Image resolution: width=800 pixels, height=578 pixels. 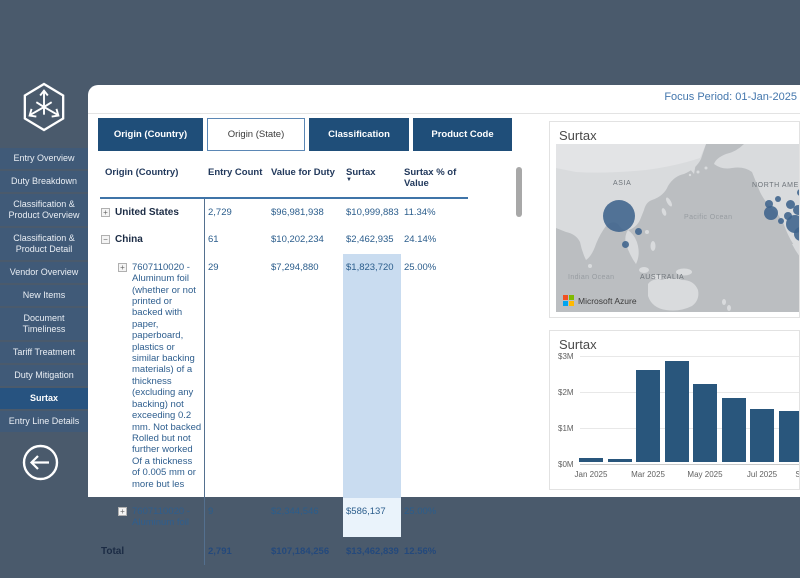 I want to click on row-name-cell: +7607110020 - Aluminum foil, so click(x=151, y=517).